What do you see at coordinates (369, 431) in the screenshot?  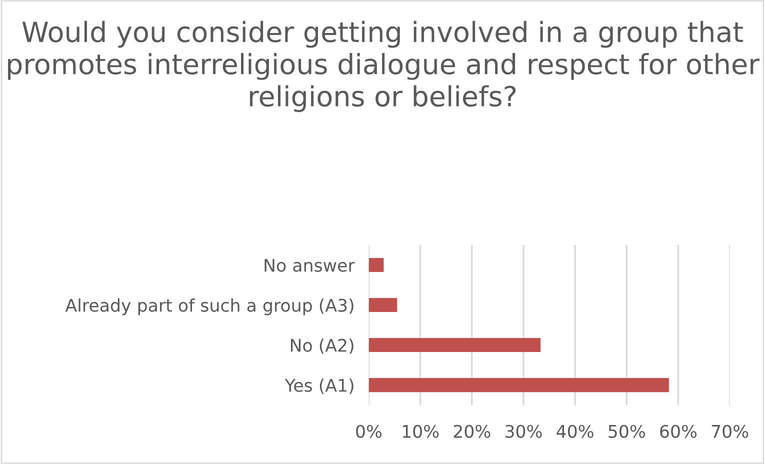 I see `x-tick-label: 0%` at bounding box center [369, 431].